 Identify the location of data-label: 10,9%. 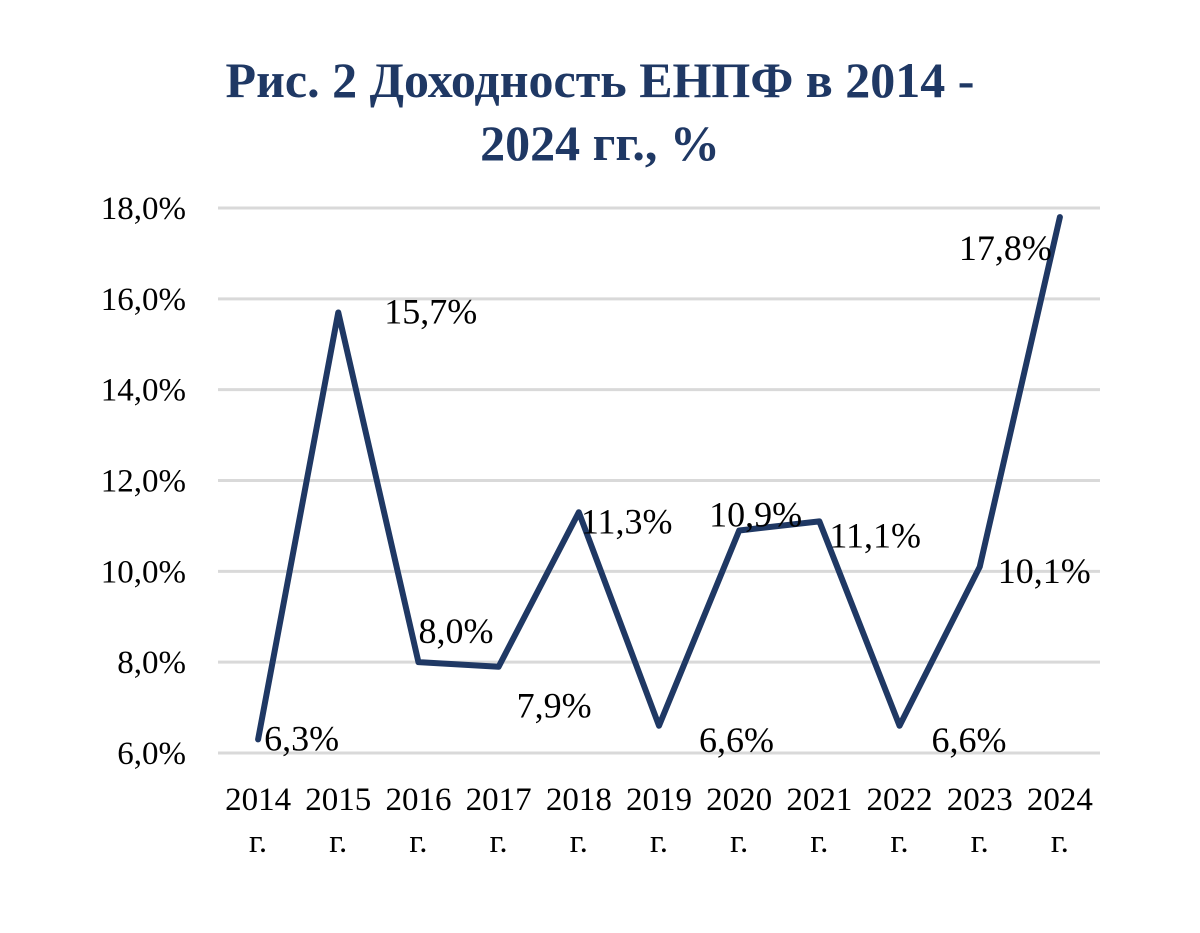
(755, 514).